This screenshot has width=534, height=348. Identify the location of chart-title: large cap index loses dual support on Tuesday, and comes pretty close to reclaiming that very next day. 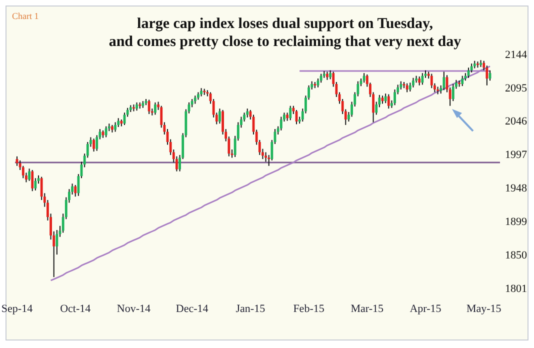
(285, 33).